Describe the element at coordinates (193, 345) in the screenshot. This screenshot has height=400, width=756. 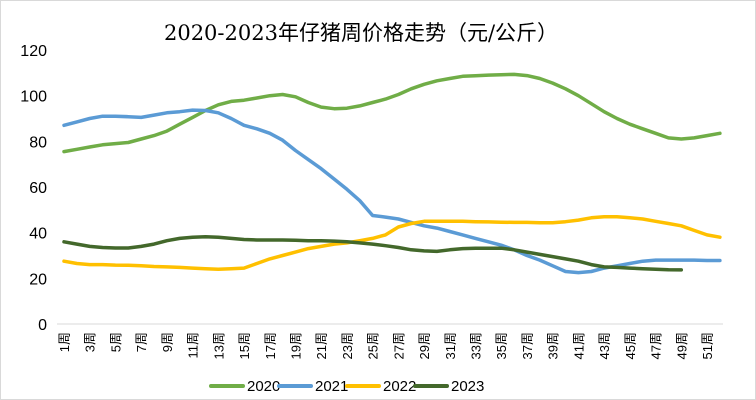
I see `x-tick-label: 11周` at that location.